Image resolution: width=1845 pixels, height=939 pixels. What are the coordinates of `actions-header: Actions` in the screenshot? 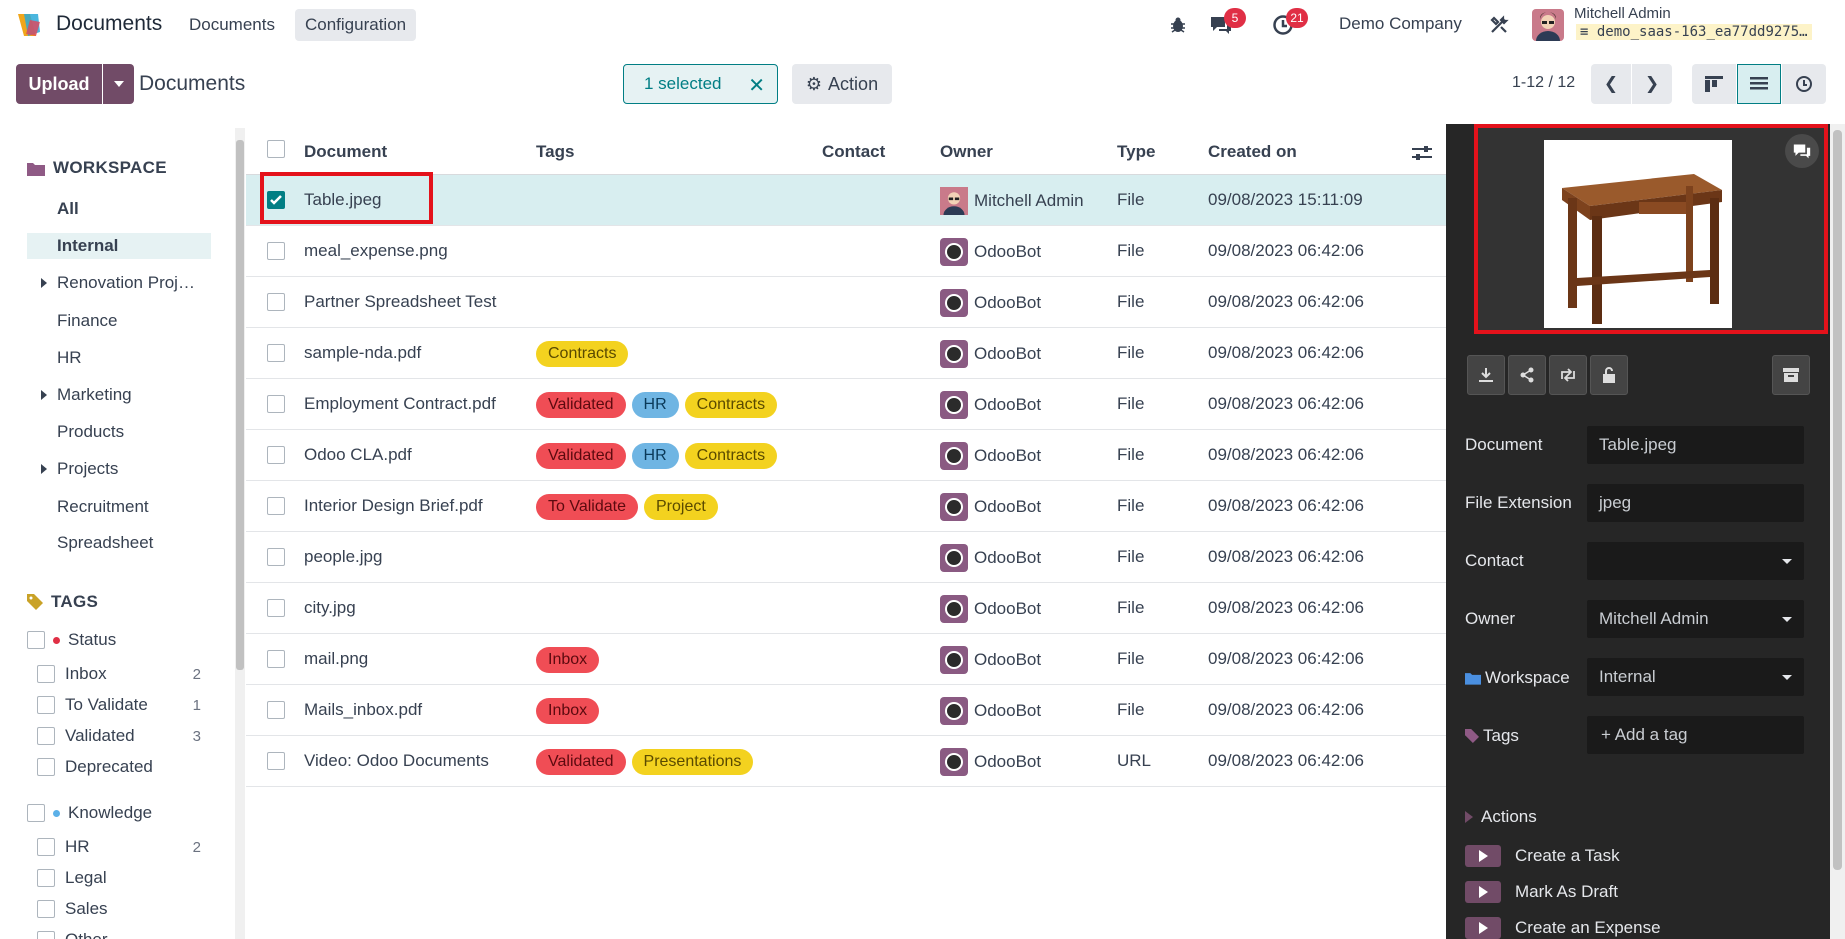 It's located at (1501, 817).